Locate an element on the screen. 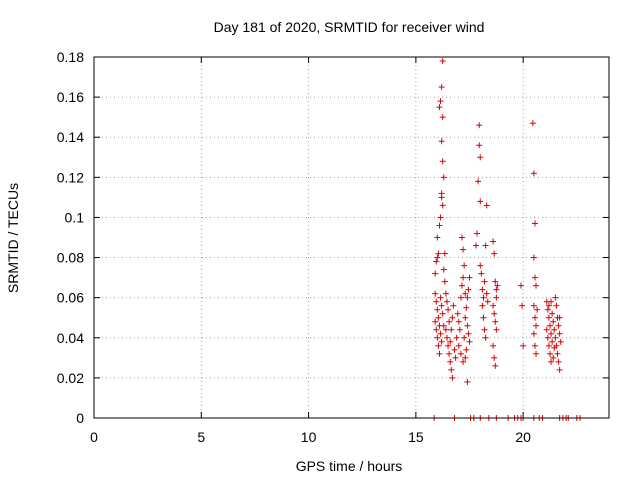  y-tick-label: 0.18 is located at coordinates (70, 57).